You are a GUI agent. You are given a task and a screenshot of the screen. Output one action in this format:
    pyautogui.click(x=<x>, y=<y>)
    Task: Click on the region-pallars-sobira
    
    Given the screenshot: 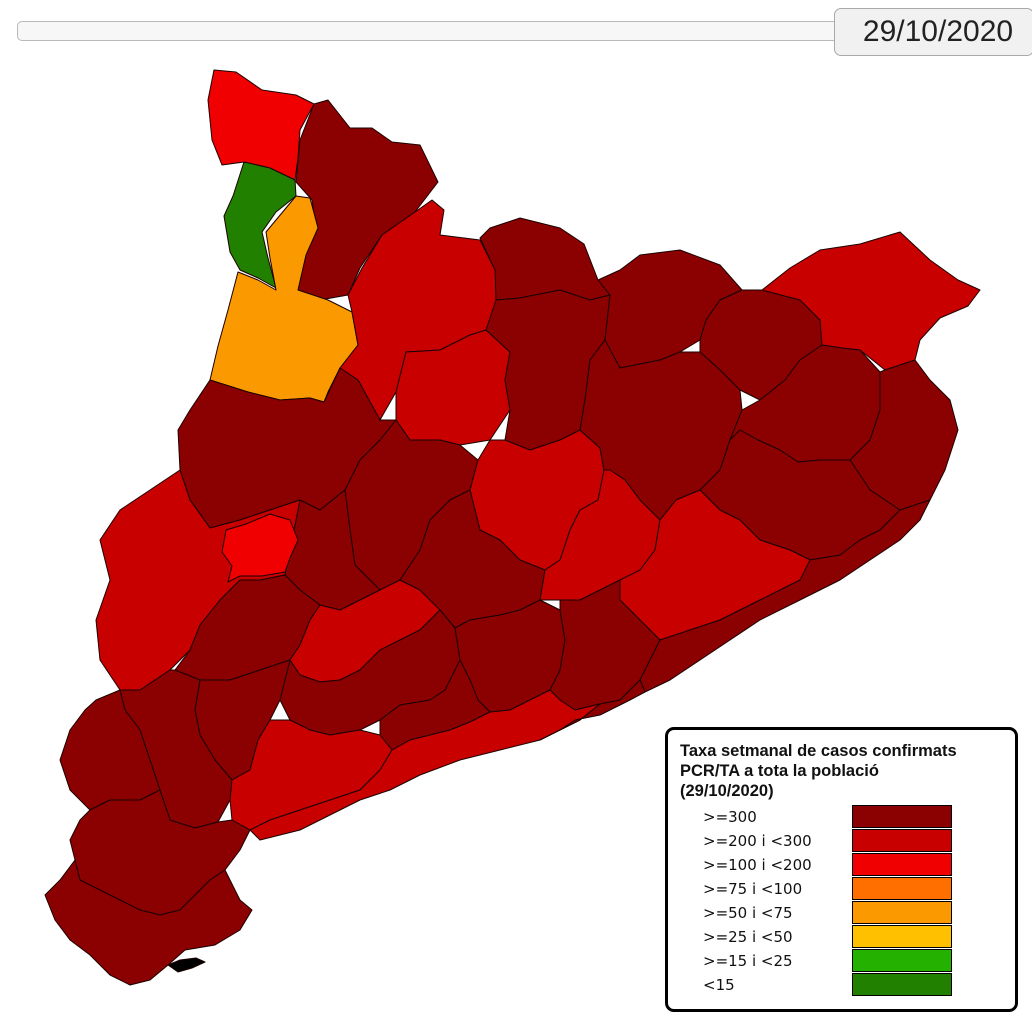 What is the action you would take?
    pyautogui.click(x=367, y=200)
    